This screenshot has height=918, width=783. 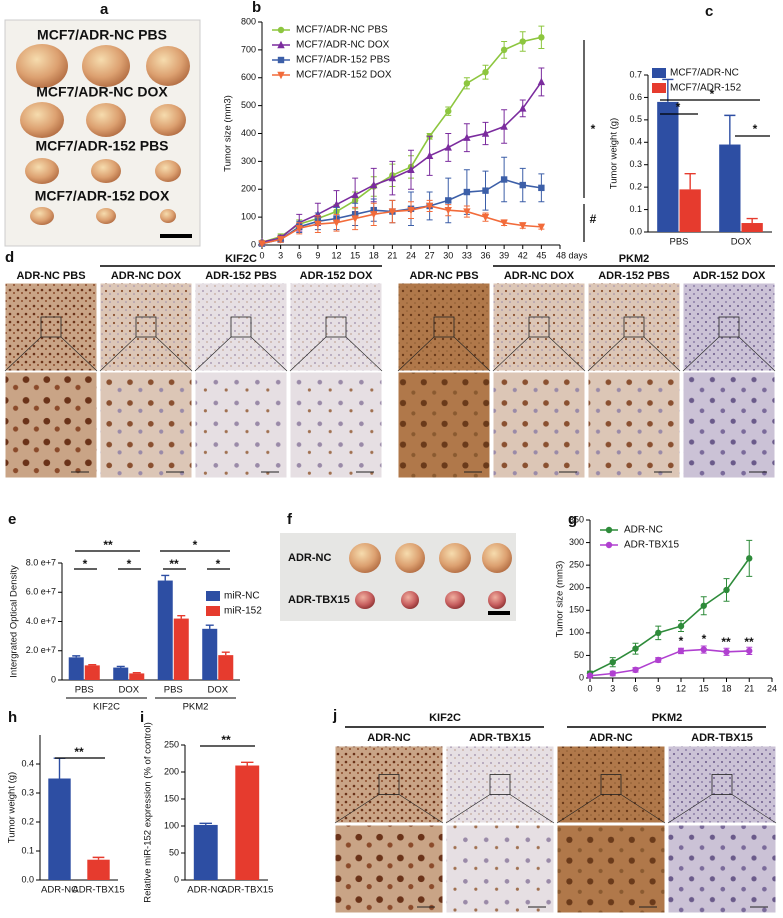 I want to click on y-tick-label: 700, so click(x=248, y=49).